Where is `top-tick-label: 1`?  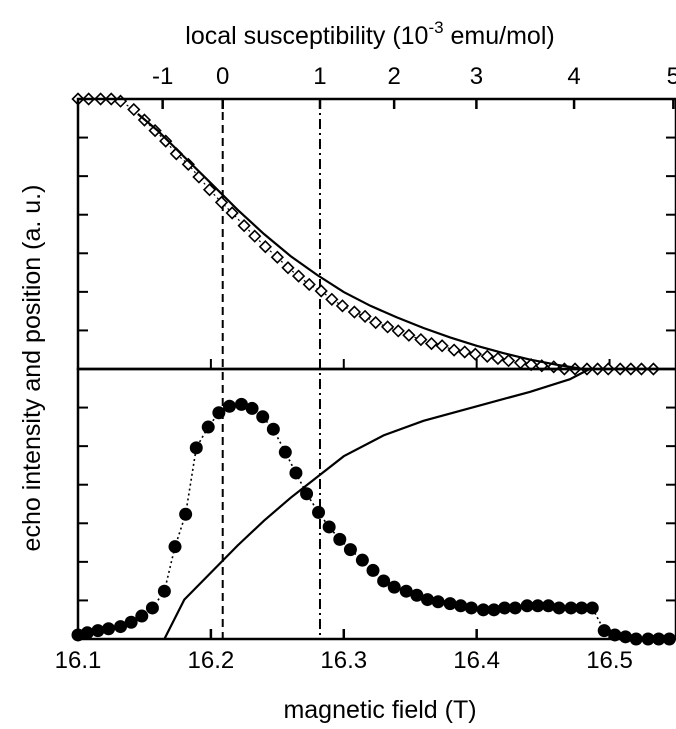 top-tick-label: 1 is located at coordinates (319, 76).